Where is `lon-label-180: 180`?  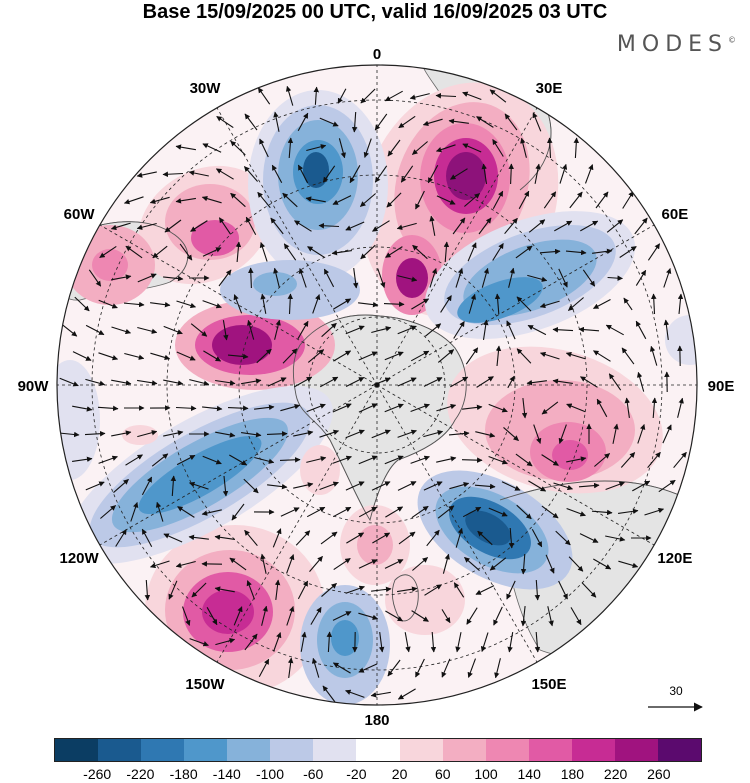 lon-label-180: 180 is located at coordinates (376, 720).